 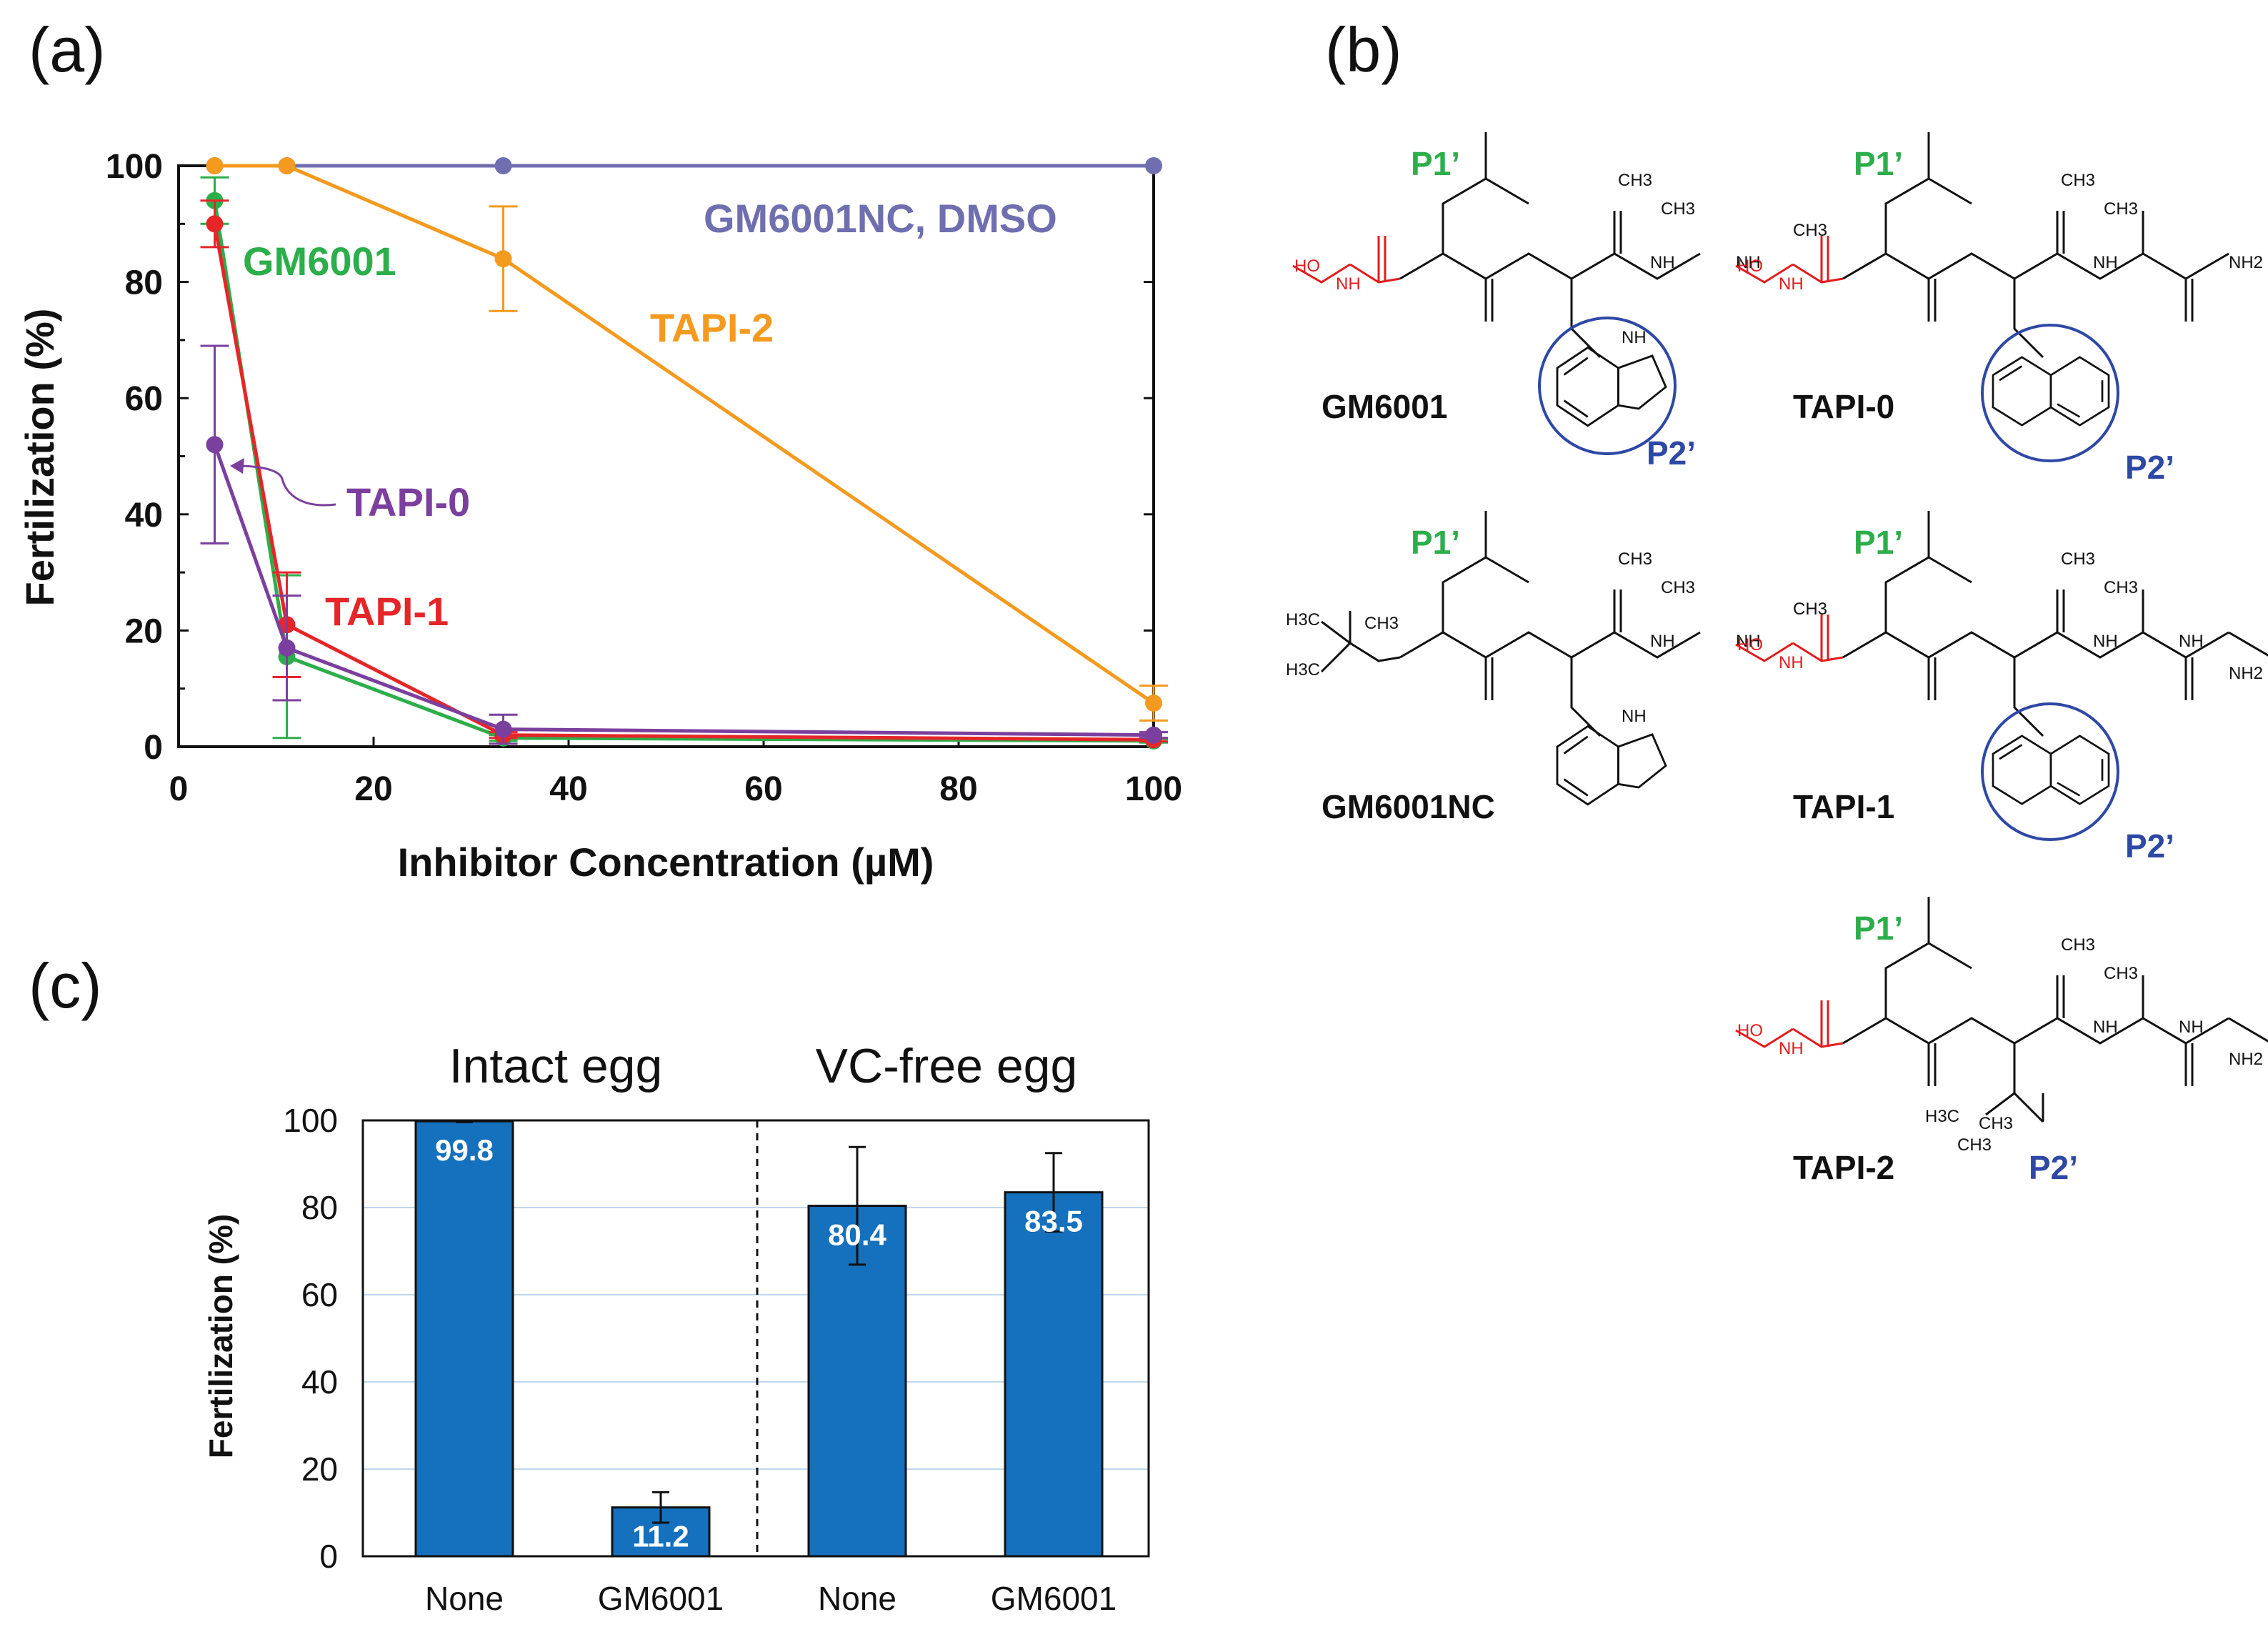 What do you see at coordinates (408, 502) in the screenshot?
I see `legend-label-tapi-0: TAPI-0` at bounding box center [408, 502].